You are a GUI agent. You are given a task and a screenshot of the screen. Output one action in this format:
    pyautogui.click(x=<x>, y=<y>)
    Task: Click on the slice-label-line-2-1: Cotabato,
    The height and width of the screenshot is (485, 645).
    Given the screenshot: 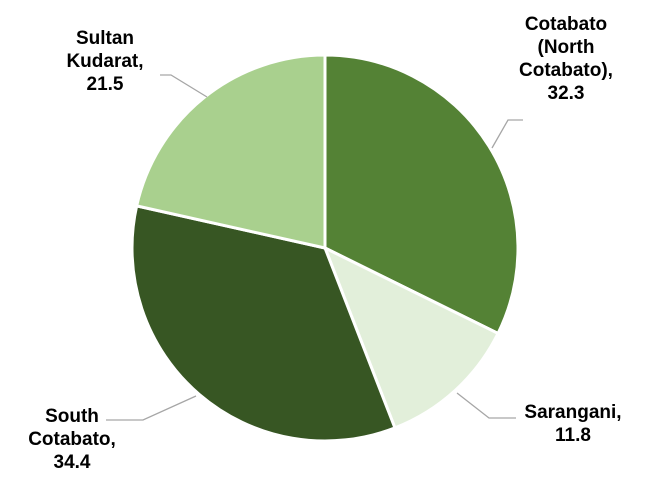 What is the action you would take?
    pyautogui.click(x=72, y=439)
    